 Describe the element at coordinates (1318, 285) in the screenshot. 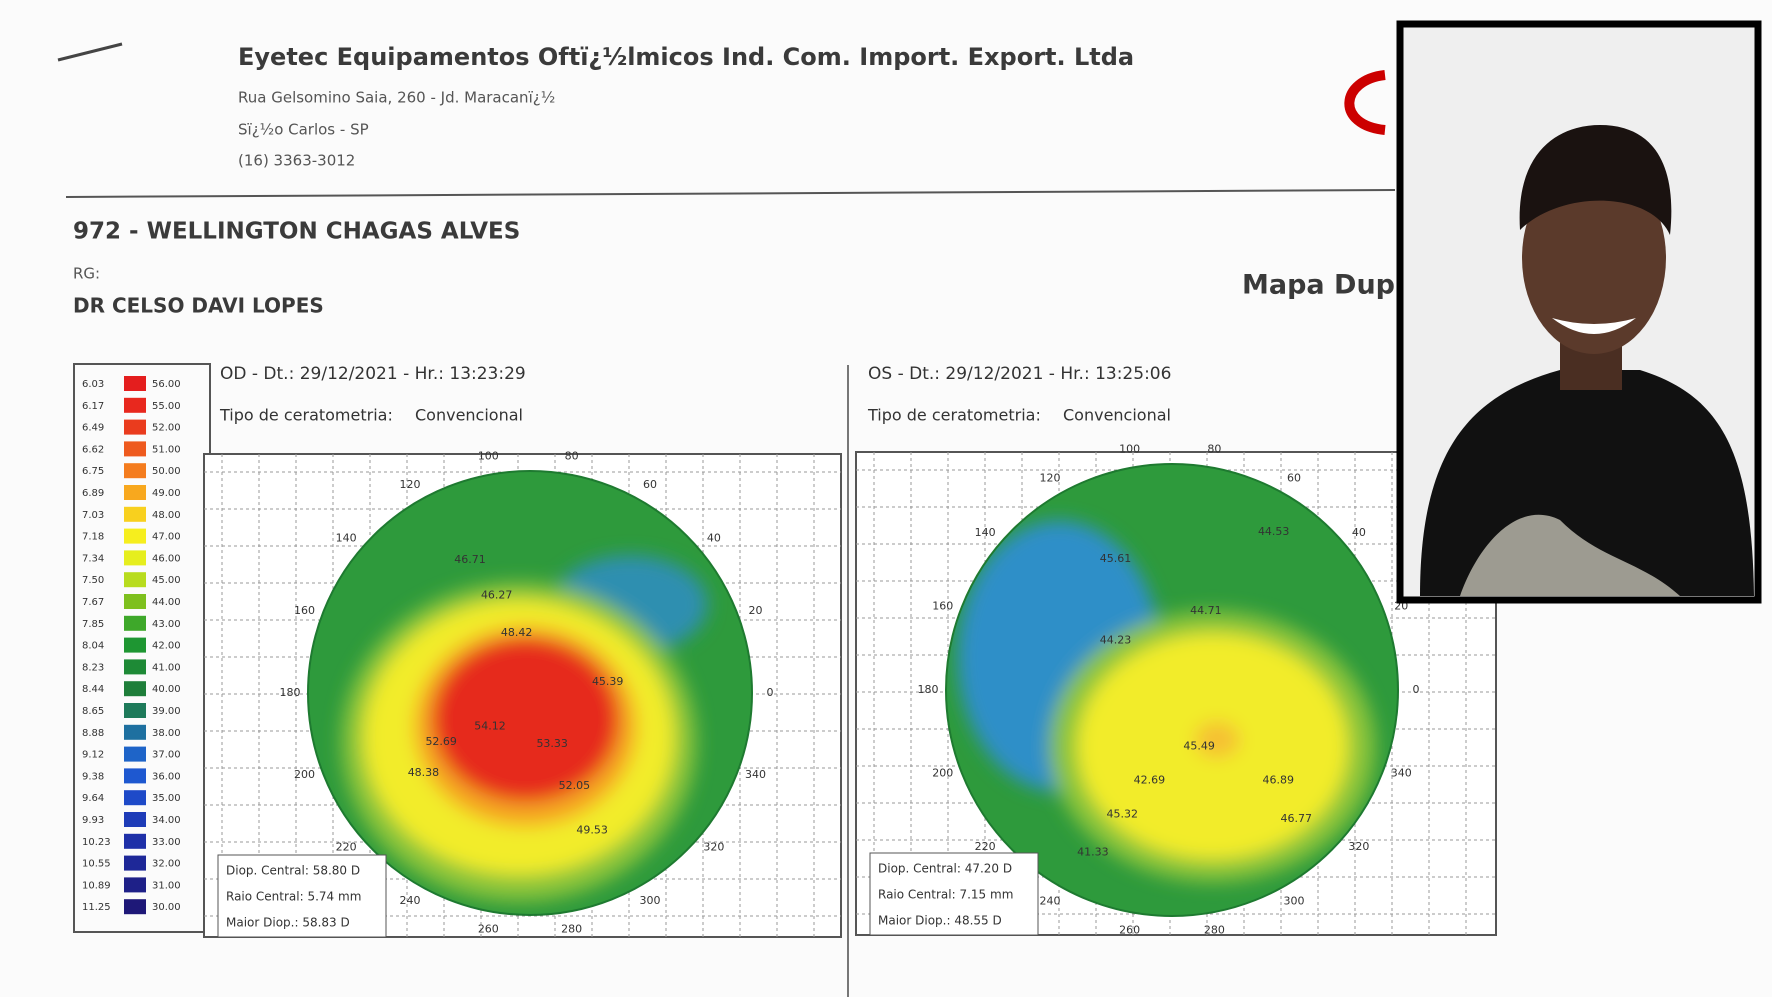

I see `report-title: Mapa Dup` at that location.